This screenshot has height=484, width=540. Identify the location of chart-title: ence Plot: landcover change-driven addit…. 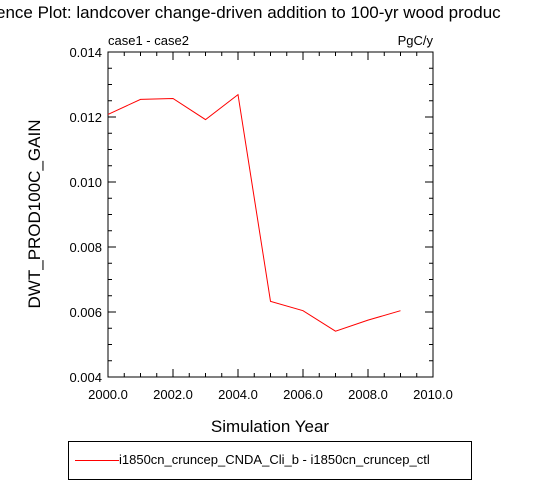
(250, 12).